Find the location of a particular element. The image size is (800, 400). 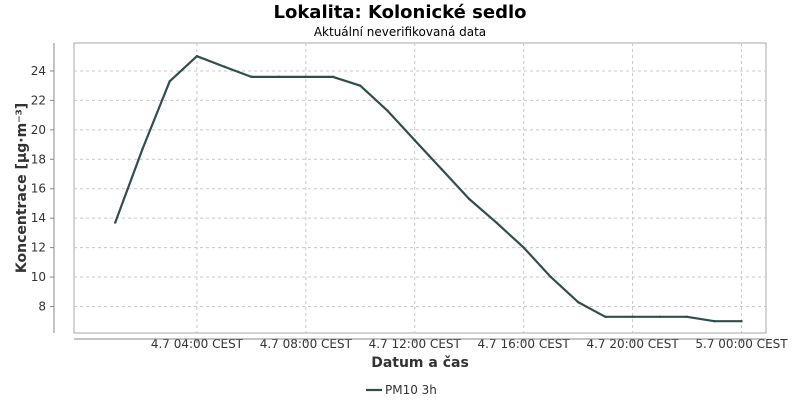

y-tick-label: 16 is located at coordinates (38, 189).